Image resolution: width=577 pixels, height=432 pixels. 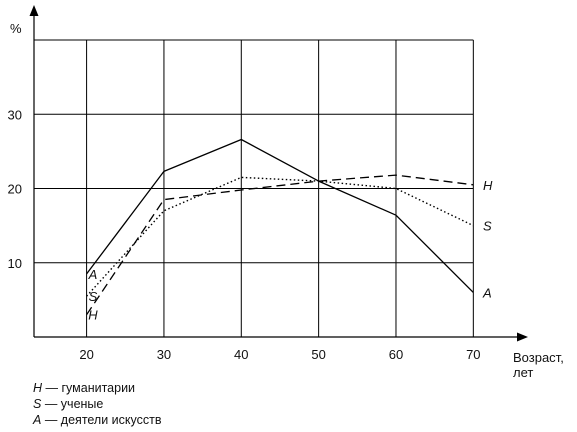 I want to click on x-tick-label: 20, so click(x=86, y=354).